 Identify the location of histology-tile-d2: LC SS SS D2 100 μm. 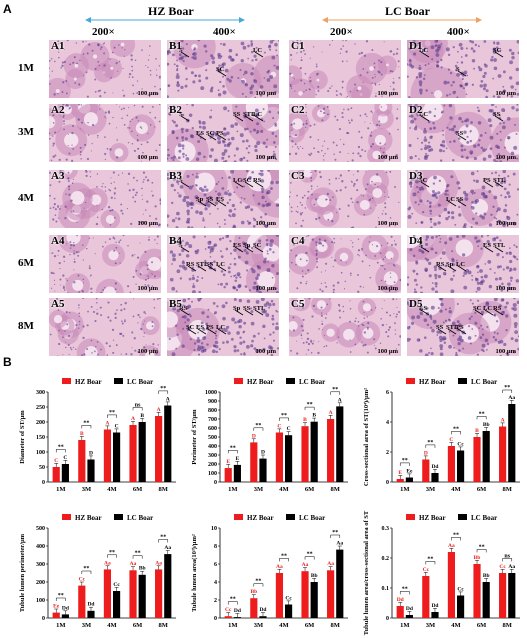
(463, 133).